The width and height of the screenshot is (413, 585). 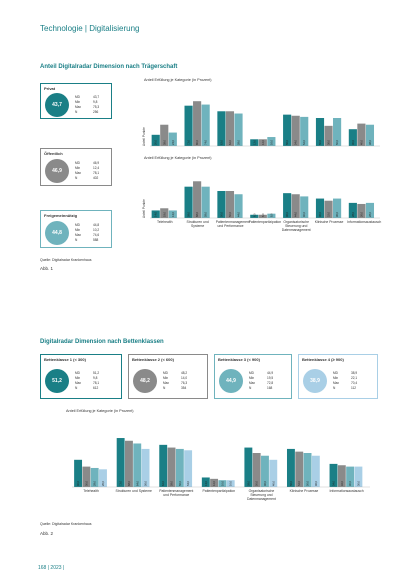 What do you see at coordinates (353, 214) in the screenshot?
I see `bar-value-label: 28,0` at bounding box center [353, 214].